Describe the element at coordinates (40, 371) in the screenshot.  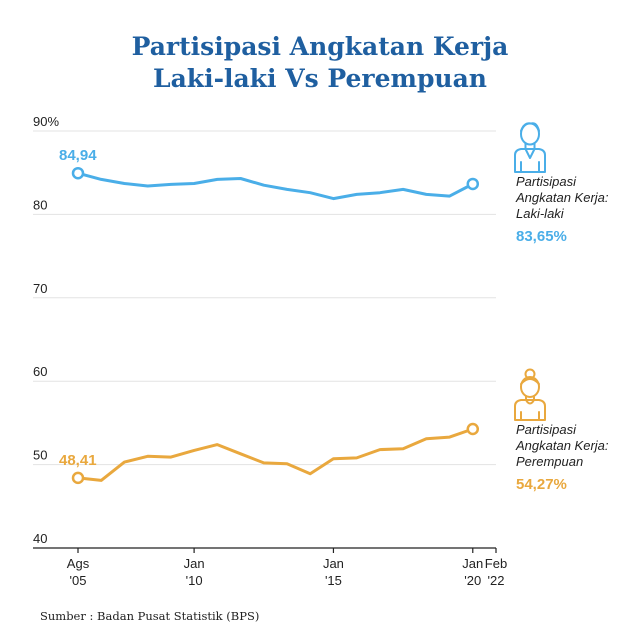
I see `y-tick-label: 60` at that location.